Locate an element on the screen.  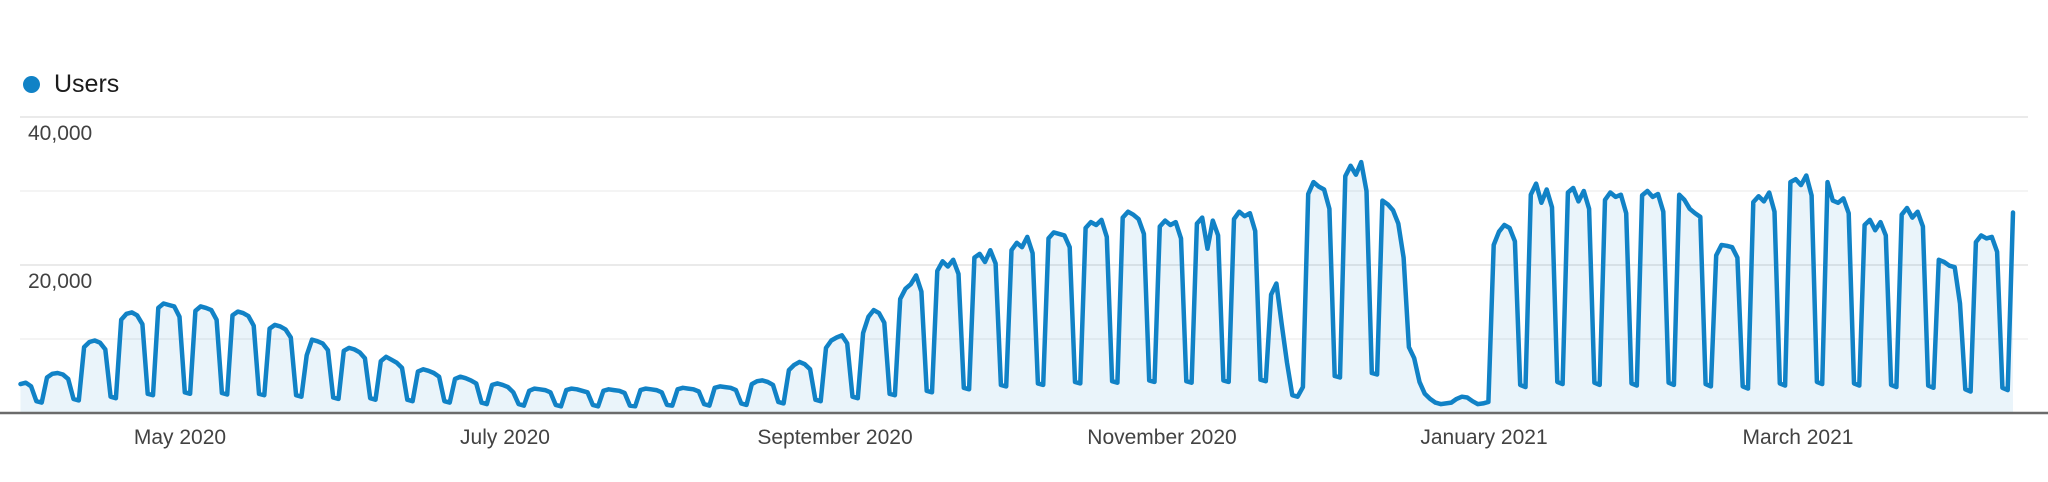
x-tick-may-2020: May 2020 is located at coordinates (180, 437).